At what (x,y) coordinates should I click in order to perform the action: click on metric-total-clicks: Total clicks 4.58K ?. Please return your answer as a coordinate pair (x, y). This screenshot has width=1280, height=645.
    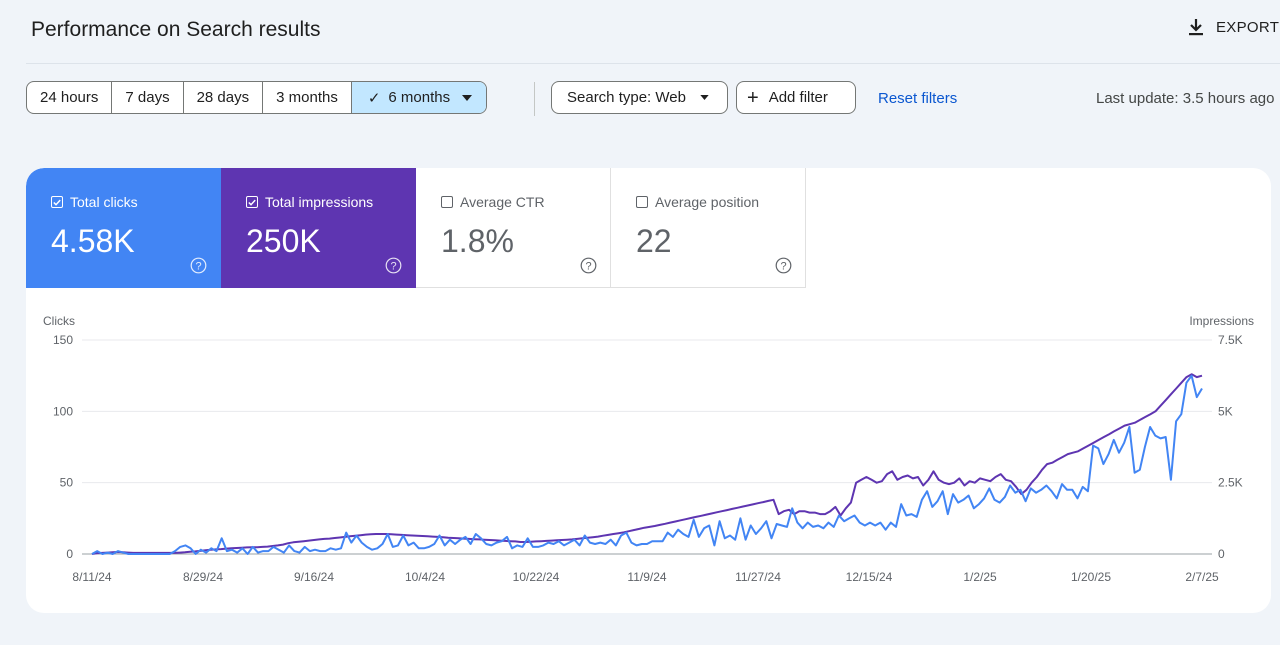
    Looking at the image, I should click on (123, 228).